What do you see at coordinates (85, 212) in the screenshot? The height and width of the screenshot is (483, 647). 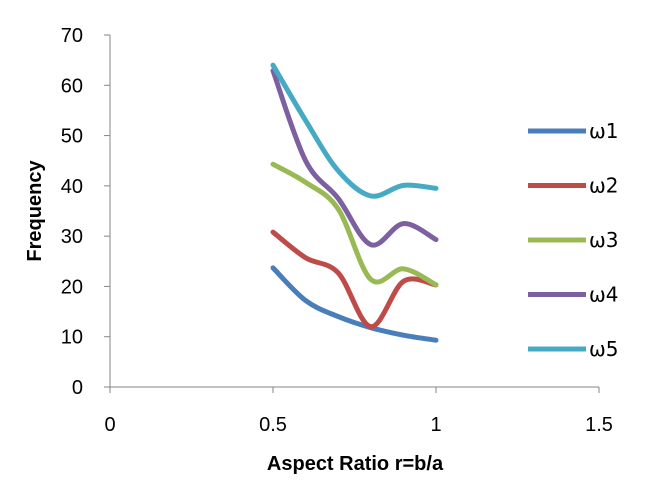 I see `y-ticks: 0 10 20 30 40 50 60 70` at bounding box center [85, 212].